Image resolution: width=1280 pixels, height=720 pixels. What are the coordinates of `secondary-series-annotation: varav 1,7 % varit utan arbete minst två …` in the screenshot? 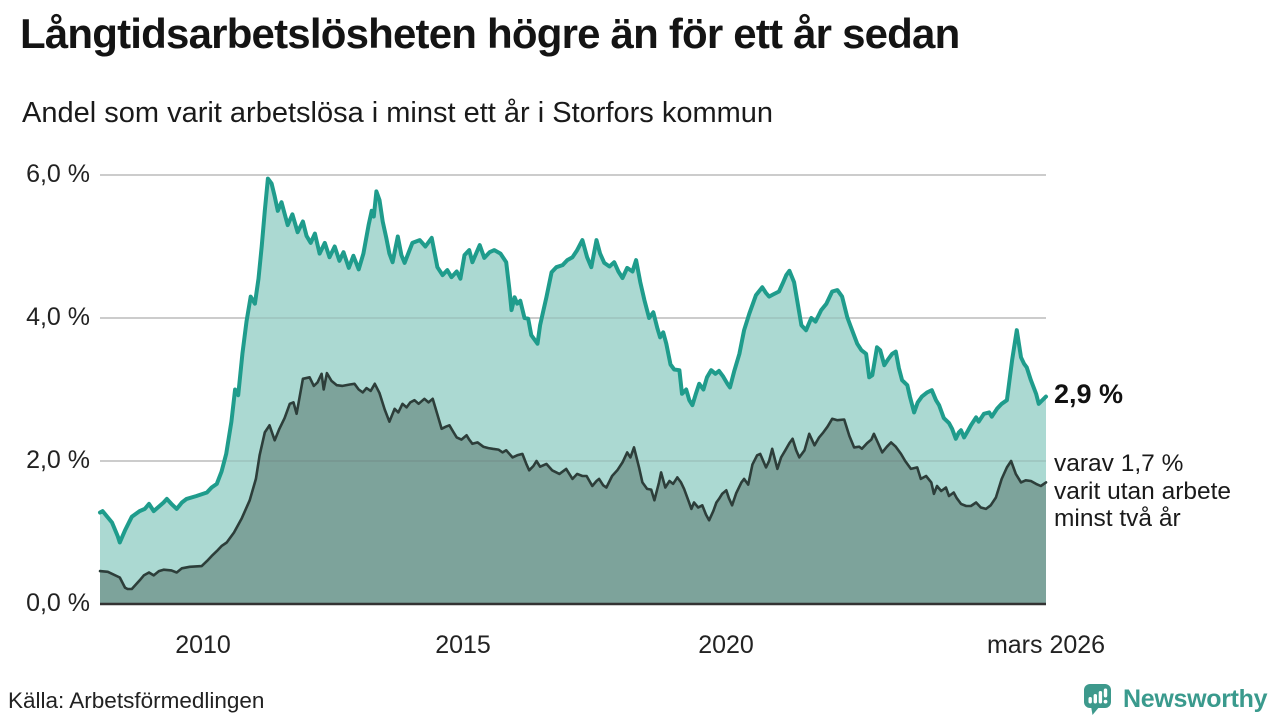 It's located at (1164, 491).